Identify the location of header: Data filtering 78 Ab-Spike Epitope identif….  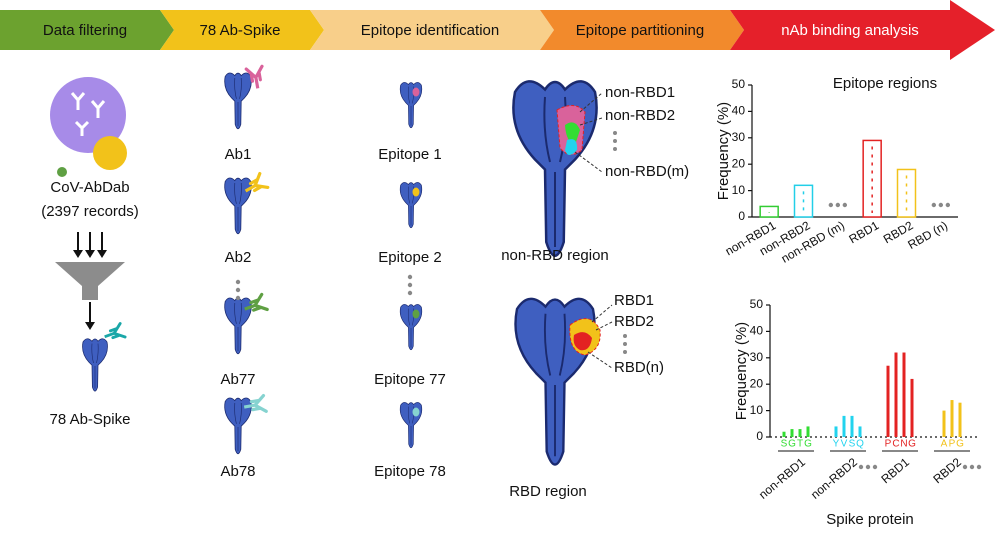
(497, 30).